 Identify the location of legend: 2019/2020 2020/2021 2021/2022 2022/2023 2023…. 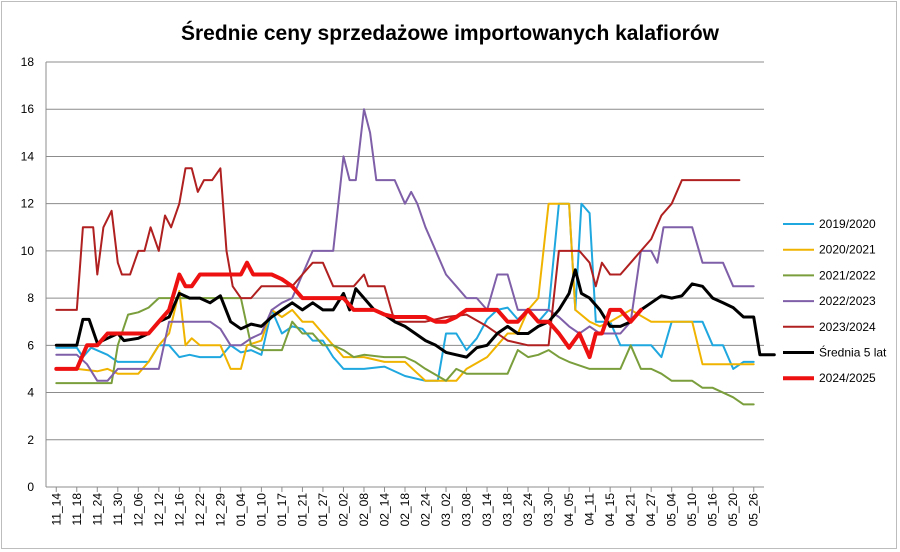
(835, 301).